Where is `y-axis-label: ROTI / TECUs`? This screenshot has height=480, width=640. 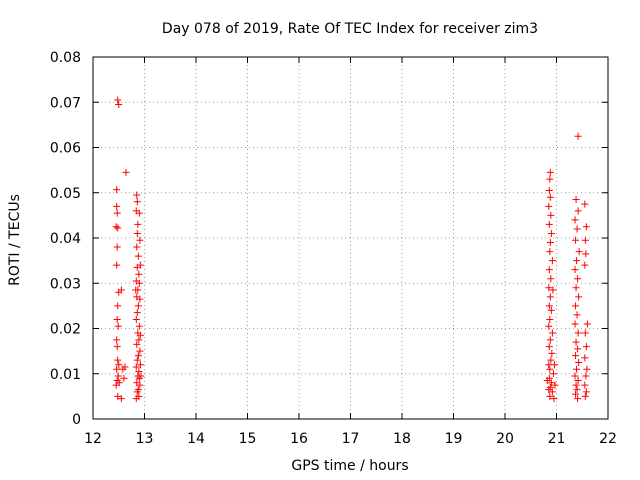
y-axis-label: ROTI / TECUs is located at coordinates (15, 240).